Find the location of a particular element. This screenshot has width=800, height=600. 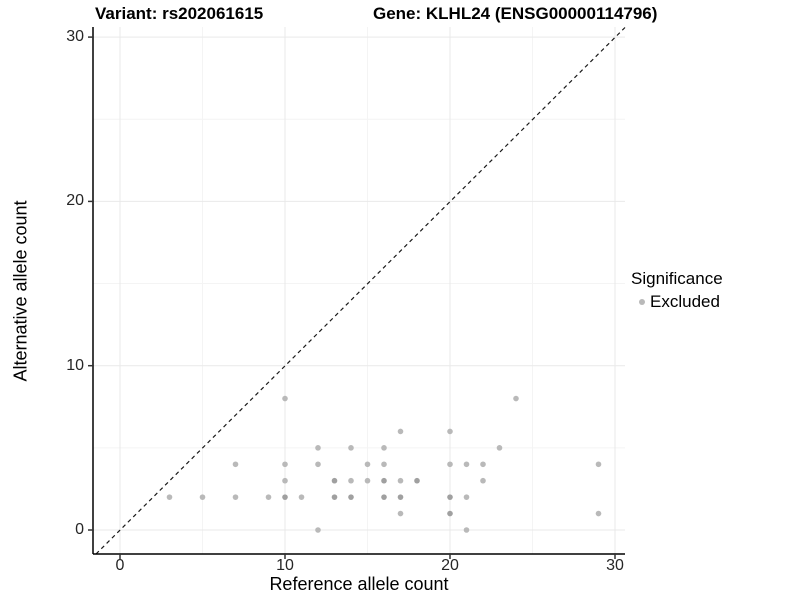

x-tick-label: 0 is located at coordinates (120, 565).